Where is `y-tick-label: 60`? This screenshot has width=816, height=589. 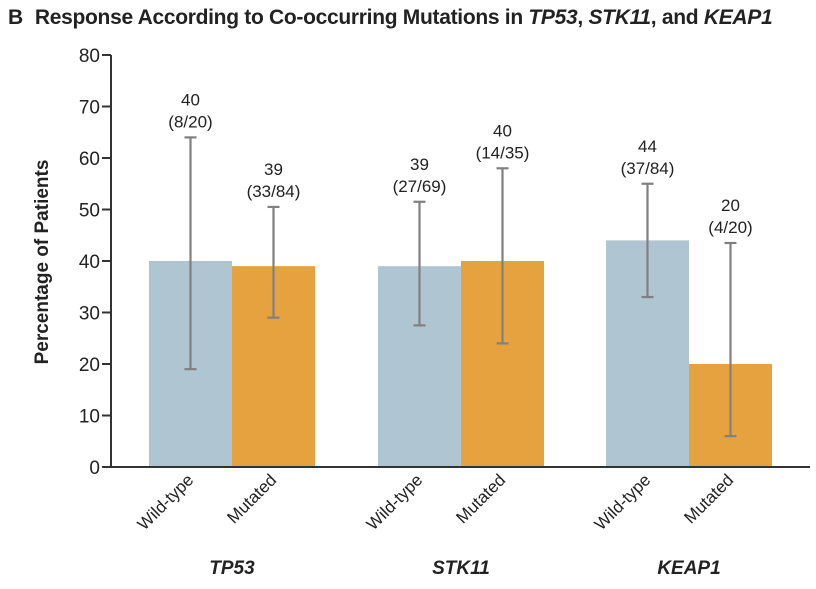 y-tick-label: 60 is located at coordinates (89, 159).